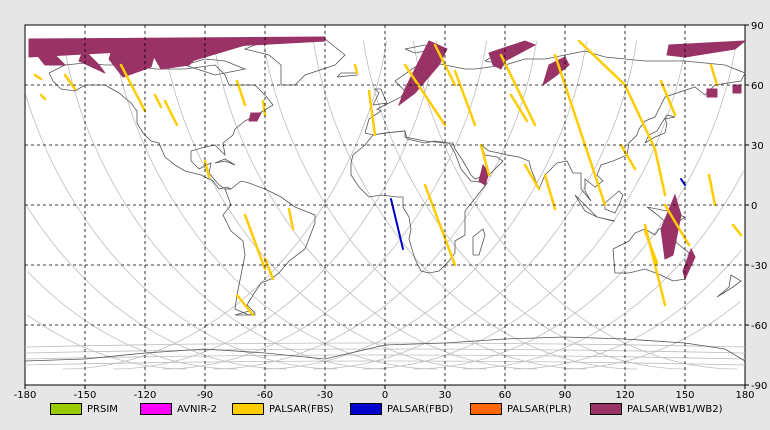 This screenshot has height=430, width=770. I want to click on legend-label: AVNIR-2, so click(197, 409).